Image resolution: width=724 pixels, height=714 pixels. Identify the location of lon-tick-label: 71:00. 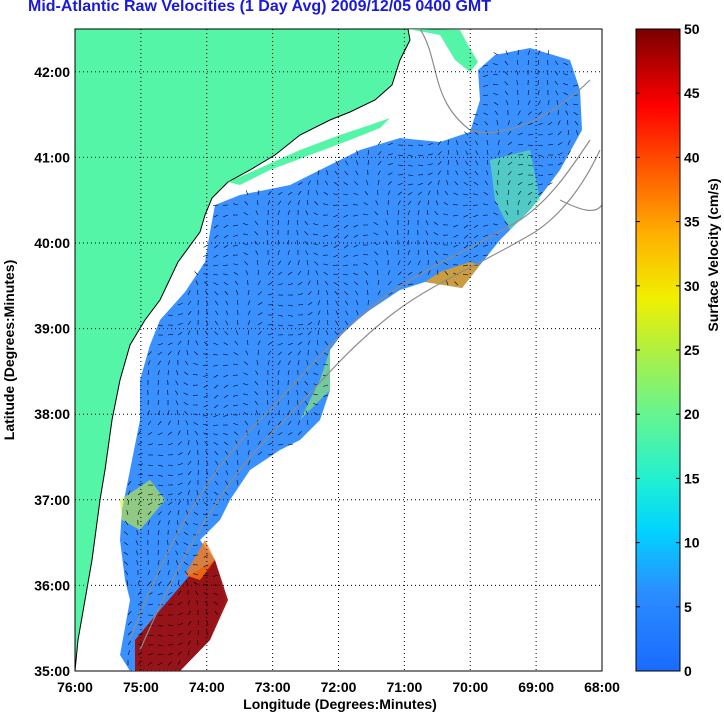
(404, 687).